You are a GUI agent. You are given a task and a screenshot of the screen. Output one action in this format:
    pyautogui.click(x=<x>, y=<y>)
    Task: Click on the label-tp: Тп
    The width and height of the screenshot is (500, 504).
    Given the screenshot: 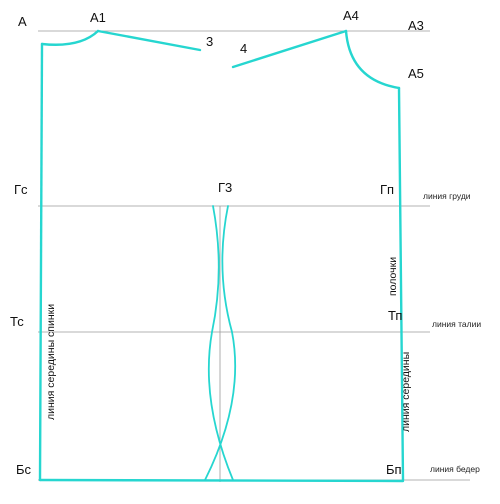 What is the action you would take?
    pyautogui.click(x=395, y=315)
    